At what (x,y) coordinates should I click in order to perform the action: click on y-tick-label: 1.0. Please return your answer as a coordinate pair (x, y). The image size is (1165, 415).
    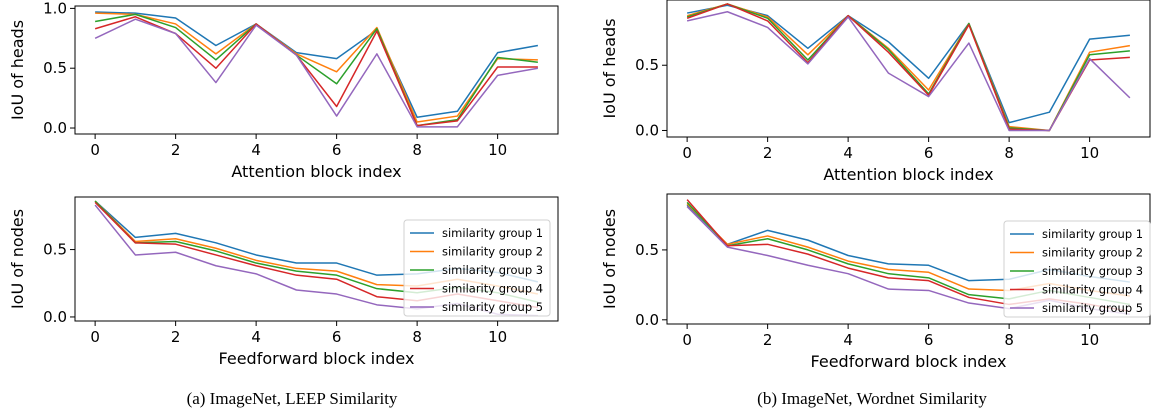
    Looking at the image, I should click on (55, 8).